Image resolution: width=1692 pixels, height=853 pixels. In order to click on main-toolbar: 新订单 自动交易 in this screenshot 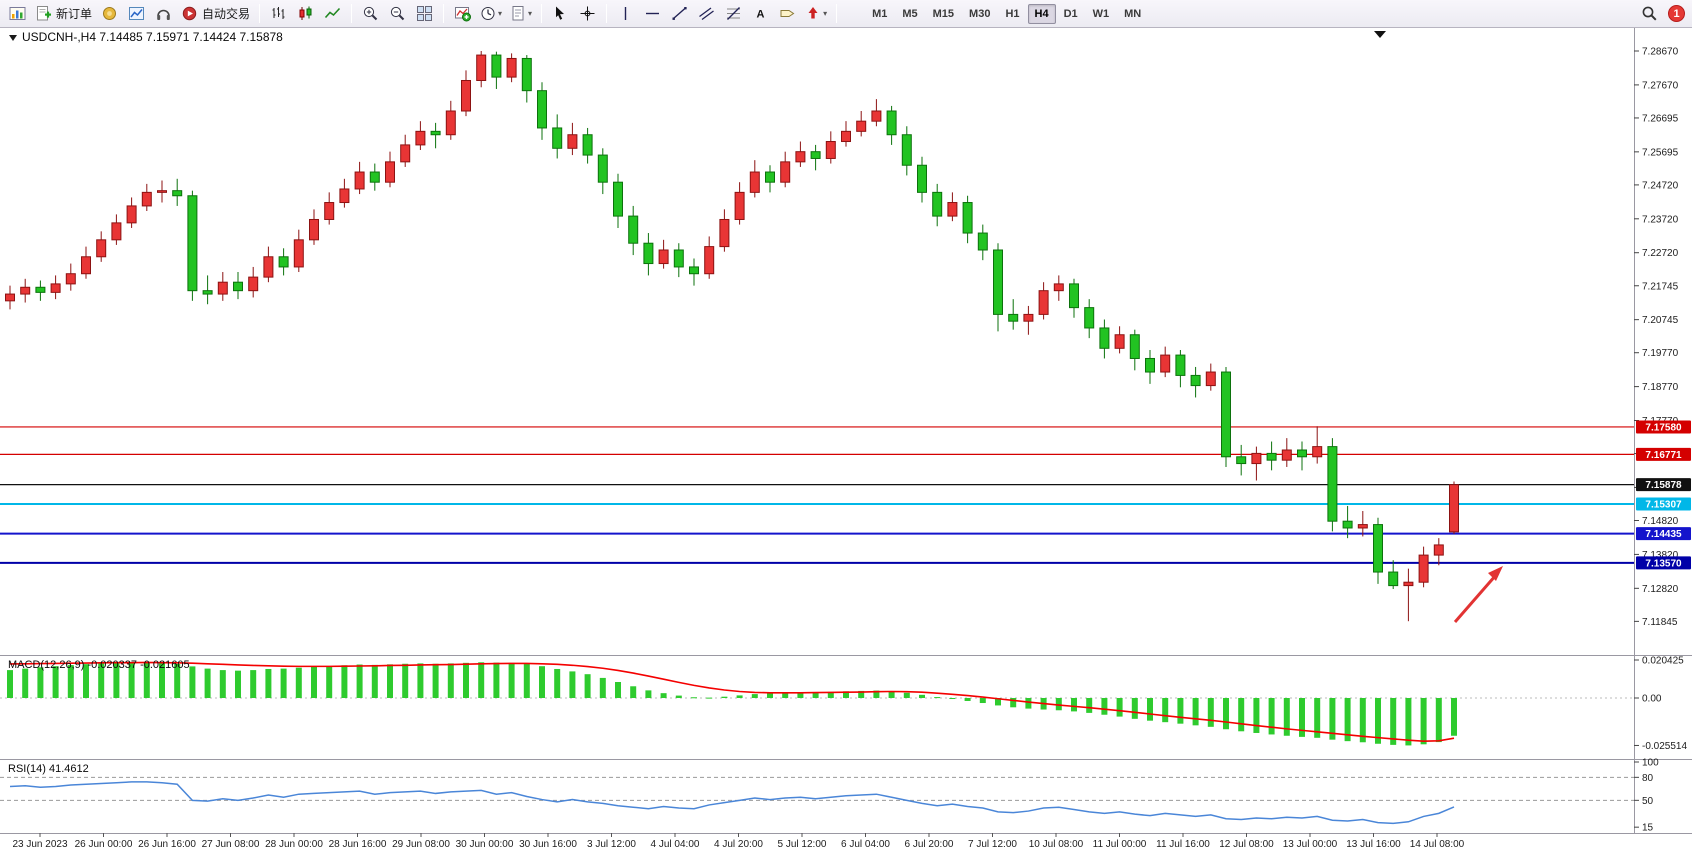, I will do `click(846, 14)`.